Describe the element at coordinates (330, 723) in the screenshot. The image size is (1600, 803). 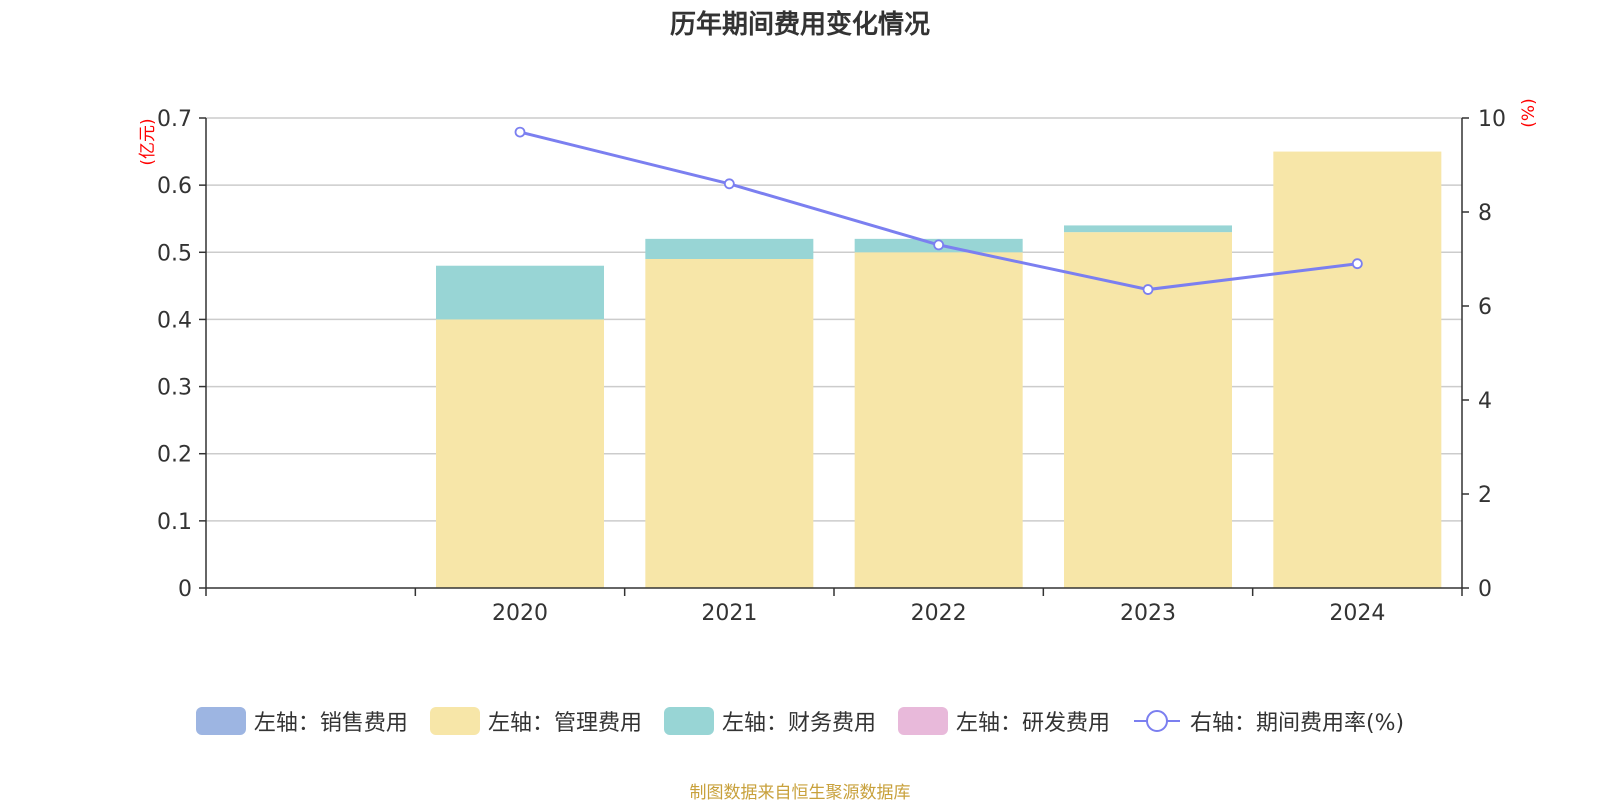
I see `legend-label: 左轴：销售费用` at that location.